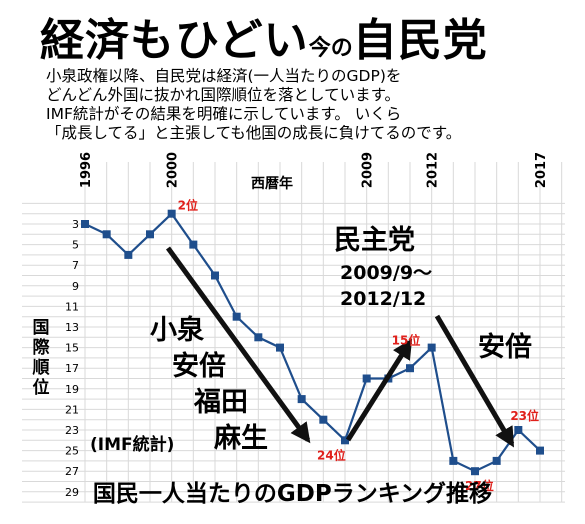 This screenshot has width=585, height=524. I want to click on x-tick-label: 2000, so click(173, 170).